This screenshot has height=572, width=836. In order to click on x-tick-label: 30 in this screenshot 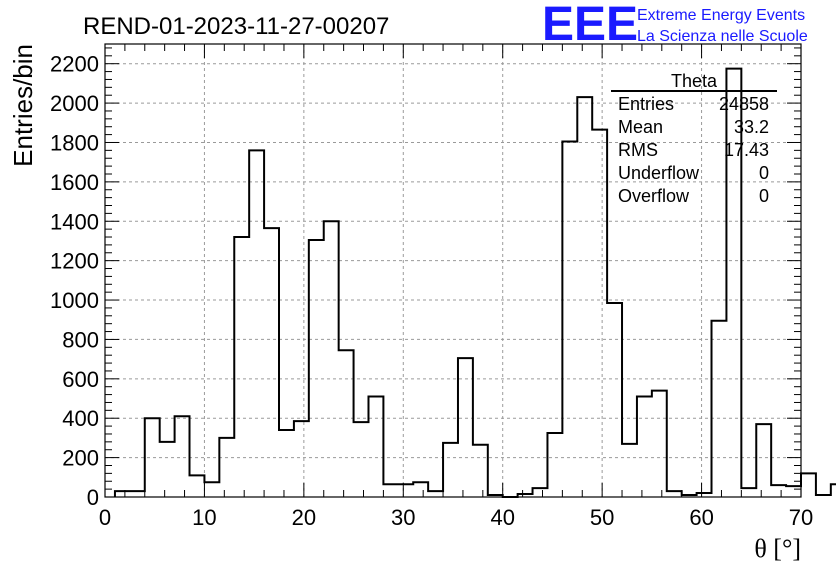, I will do `click(403, 517)`.